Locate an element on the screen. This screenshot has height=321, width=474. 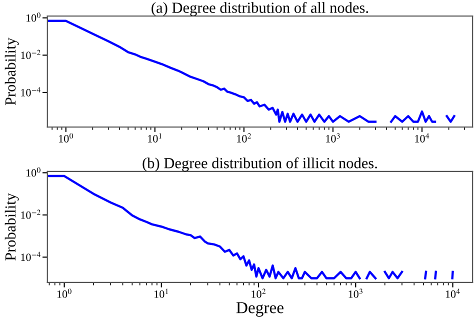
x-axis-title: Degree is located at coordinates (260, 309).